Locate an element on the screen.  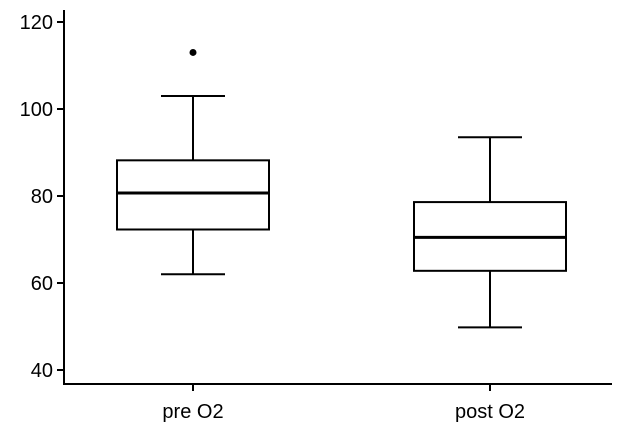
y-tick-label: 40 is located at coordinates (42, 371).